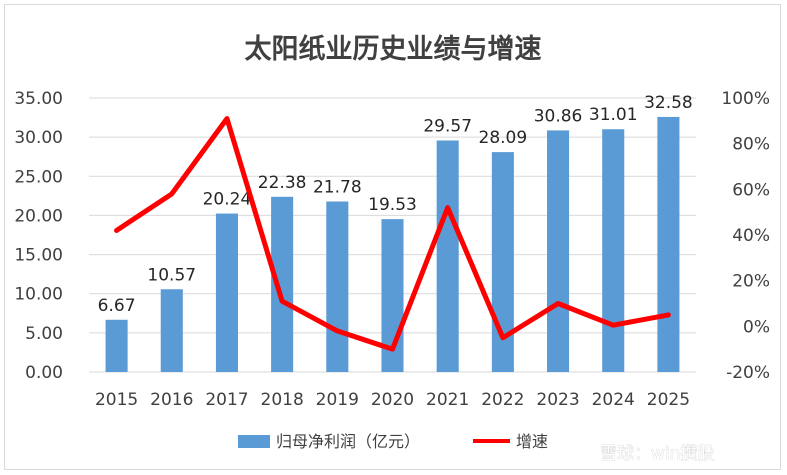 This screenshot has width=787, height=475. I want to click on x-tick-label: 2023, so click(557, 400).